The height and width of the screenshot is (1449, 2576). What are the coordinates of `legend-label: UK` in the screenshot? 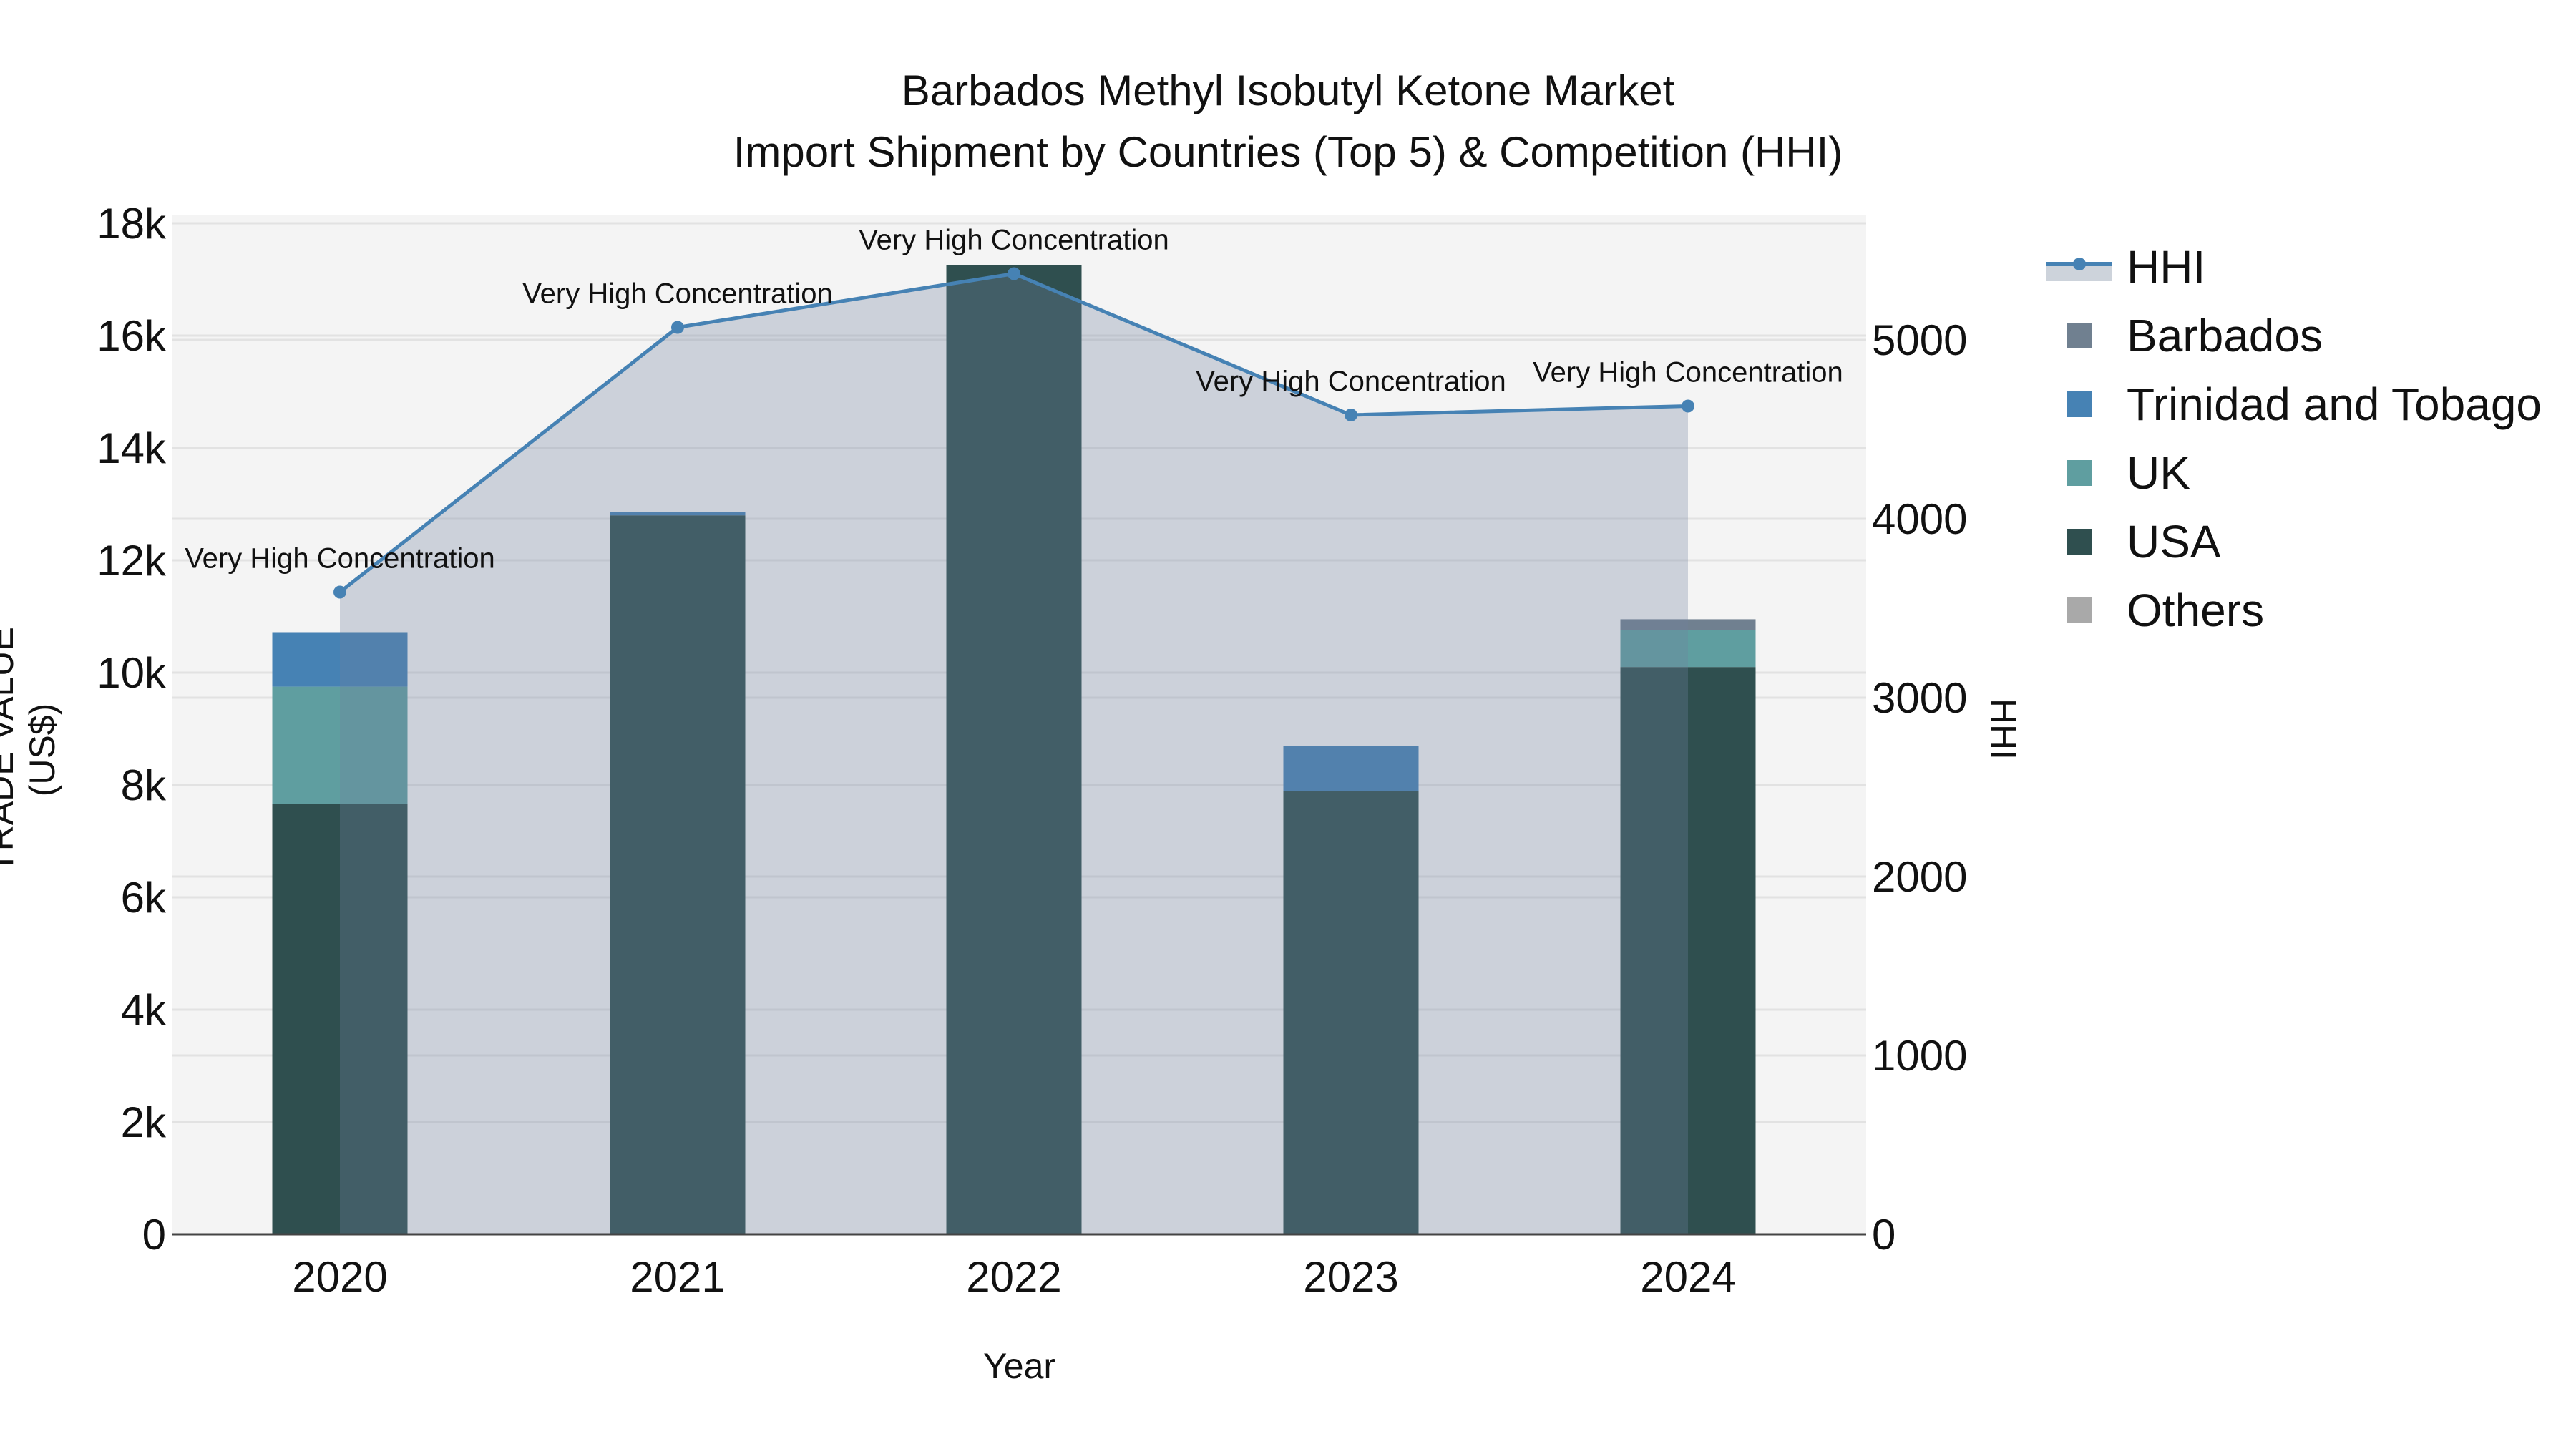 It's located at (2158, 473).